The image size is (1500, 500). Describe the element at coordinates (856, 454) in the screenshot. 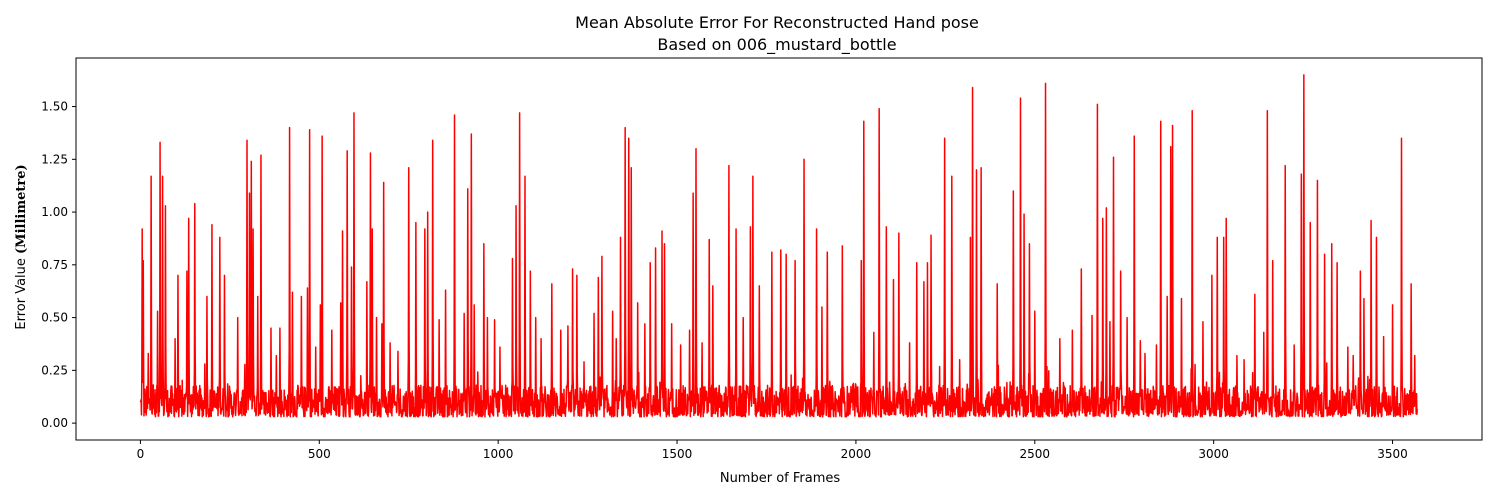

I see `x-tick-label: 2000` at that location.